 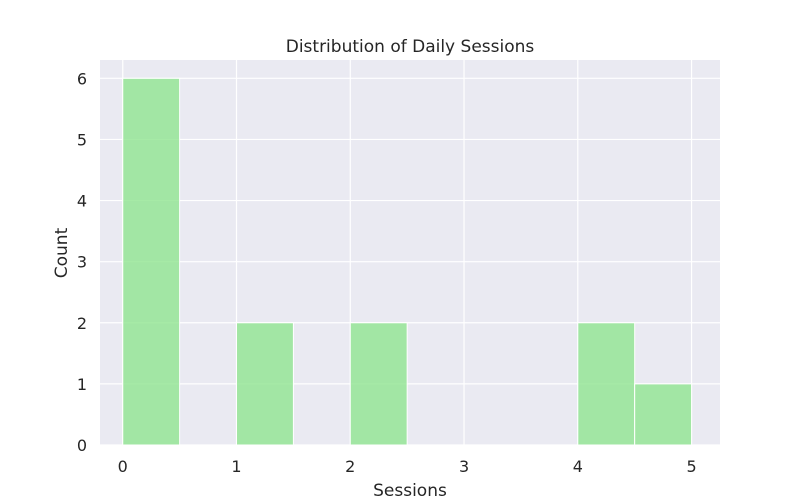 I want to click on y-tick-label: 3, so click(x=82, y=262).